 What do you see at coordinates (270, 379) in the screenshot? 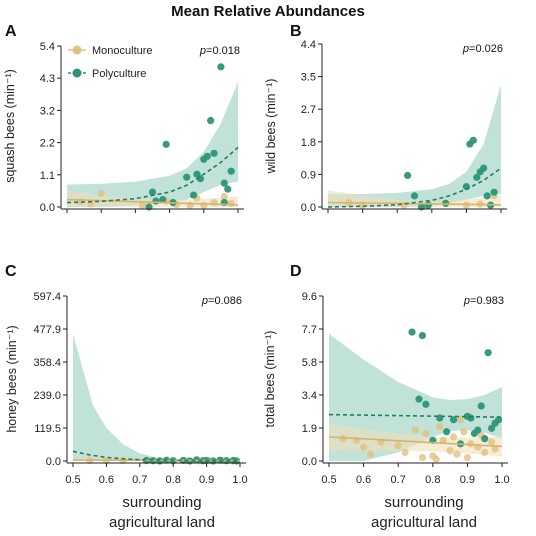
I see `y-axis-title-d: total bees (min⁻¹)` at bounding box center [270, 379].